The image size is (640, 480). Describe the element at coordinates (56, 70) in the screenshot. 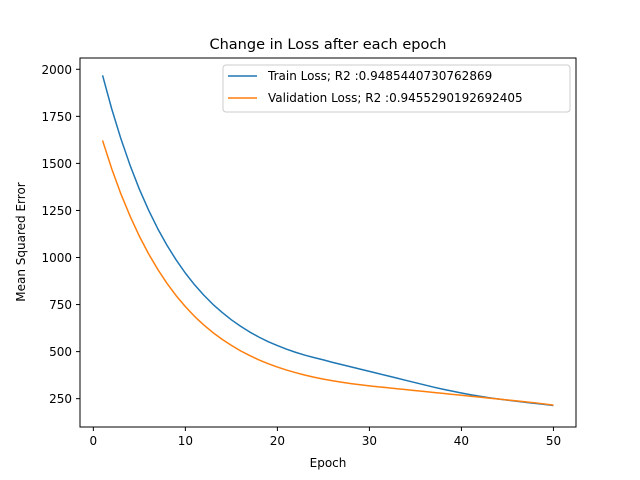

I see `y-tick-label: 2000` at that location.